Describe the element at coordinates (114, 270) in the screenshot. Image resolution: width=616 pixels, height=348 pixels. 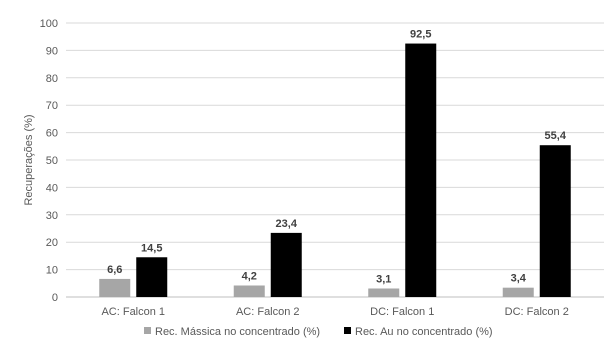
I see `data-label: 6,6` at that location.